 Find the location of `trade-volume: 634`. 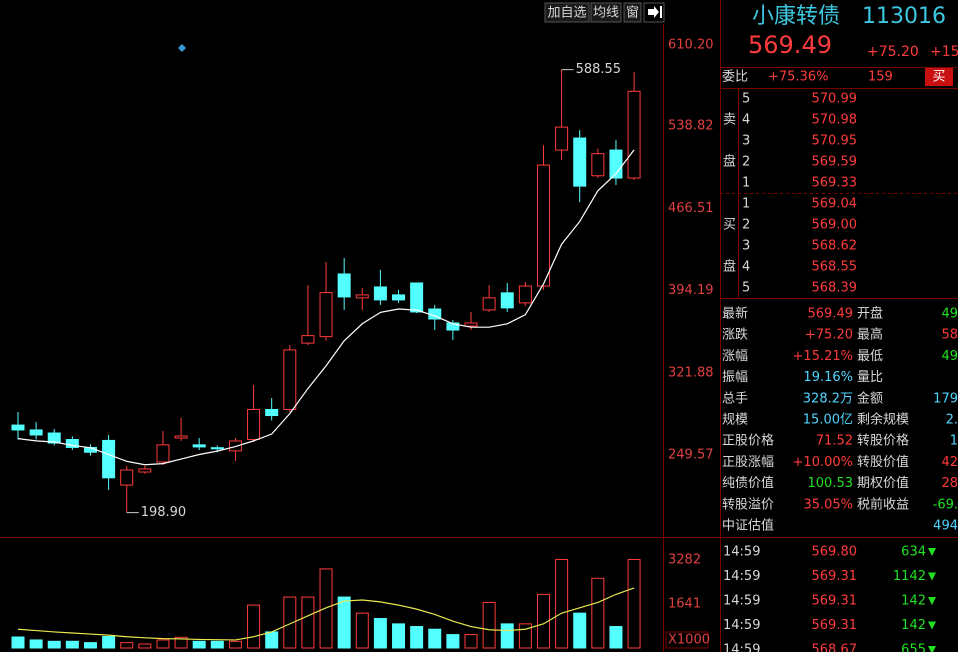

trade-volume: 634 is located at coordinates (913, 552).